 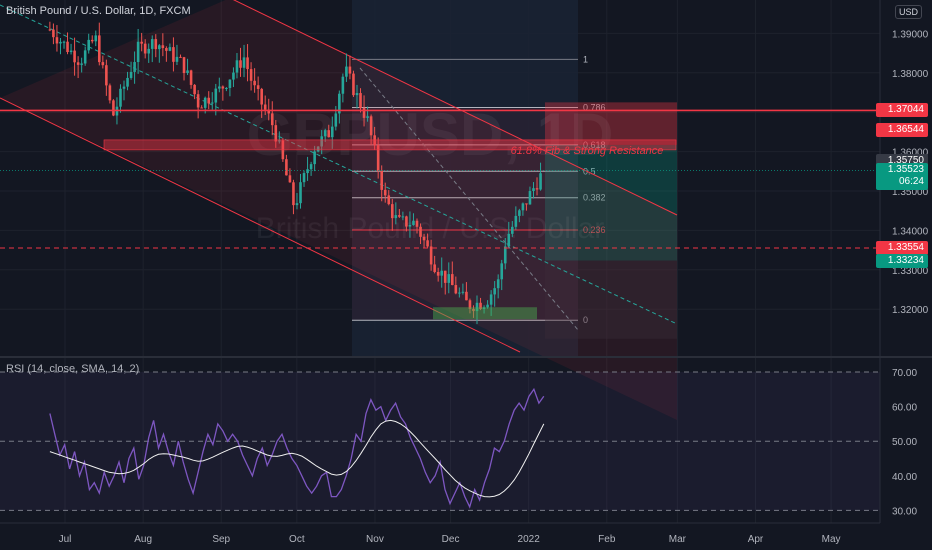 What do you see at coordinates (902, 130) in the screenshot?
I see `price-tag: 1.36544` at bounding box center [902, 130].